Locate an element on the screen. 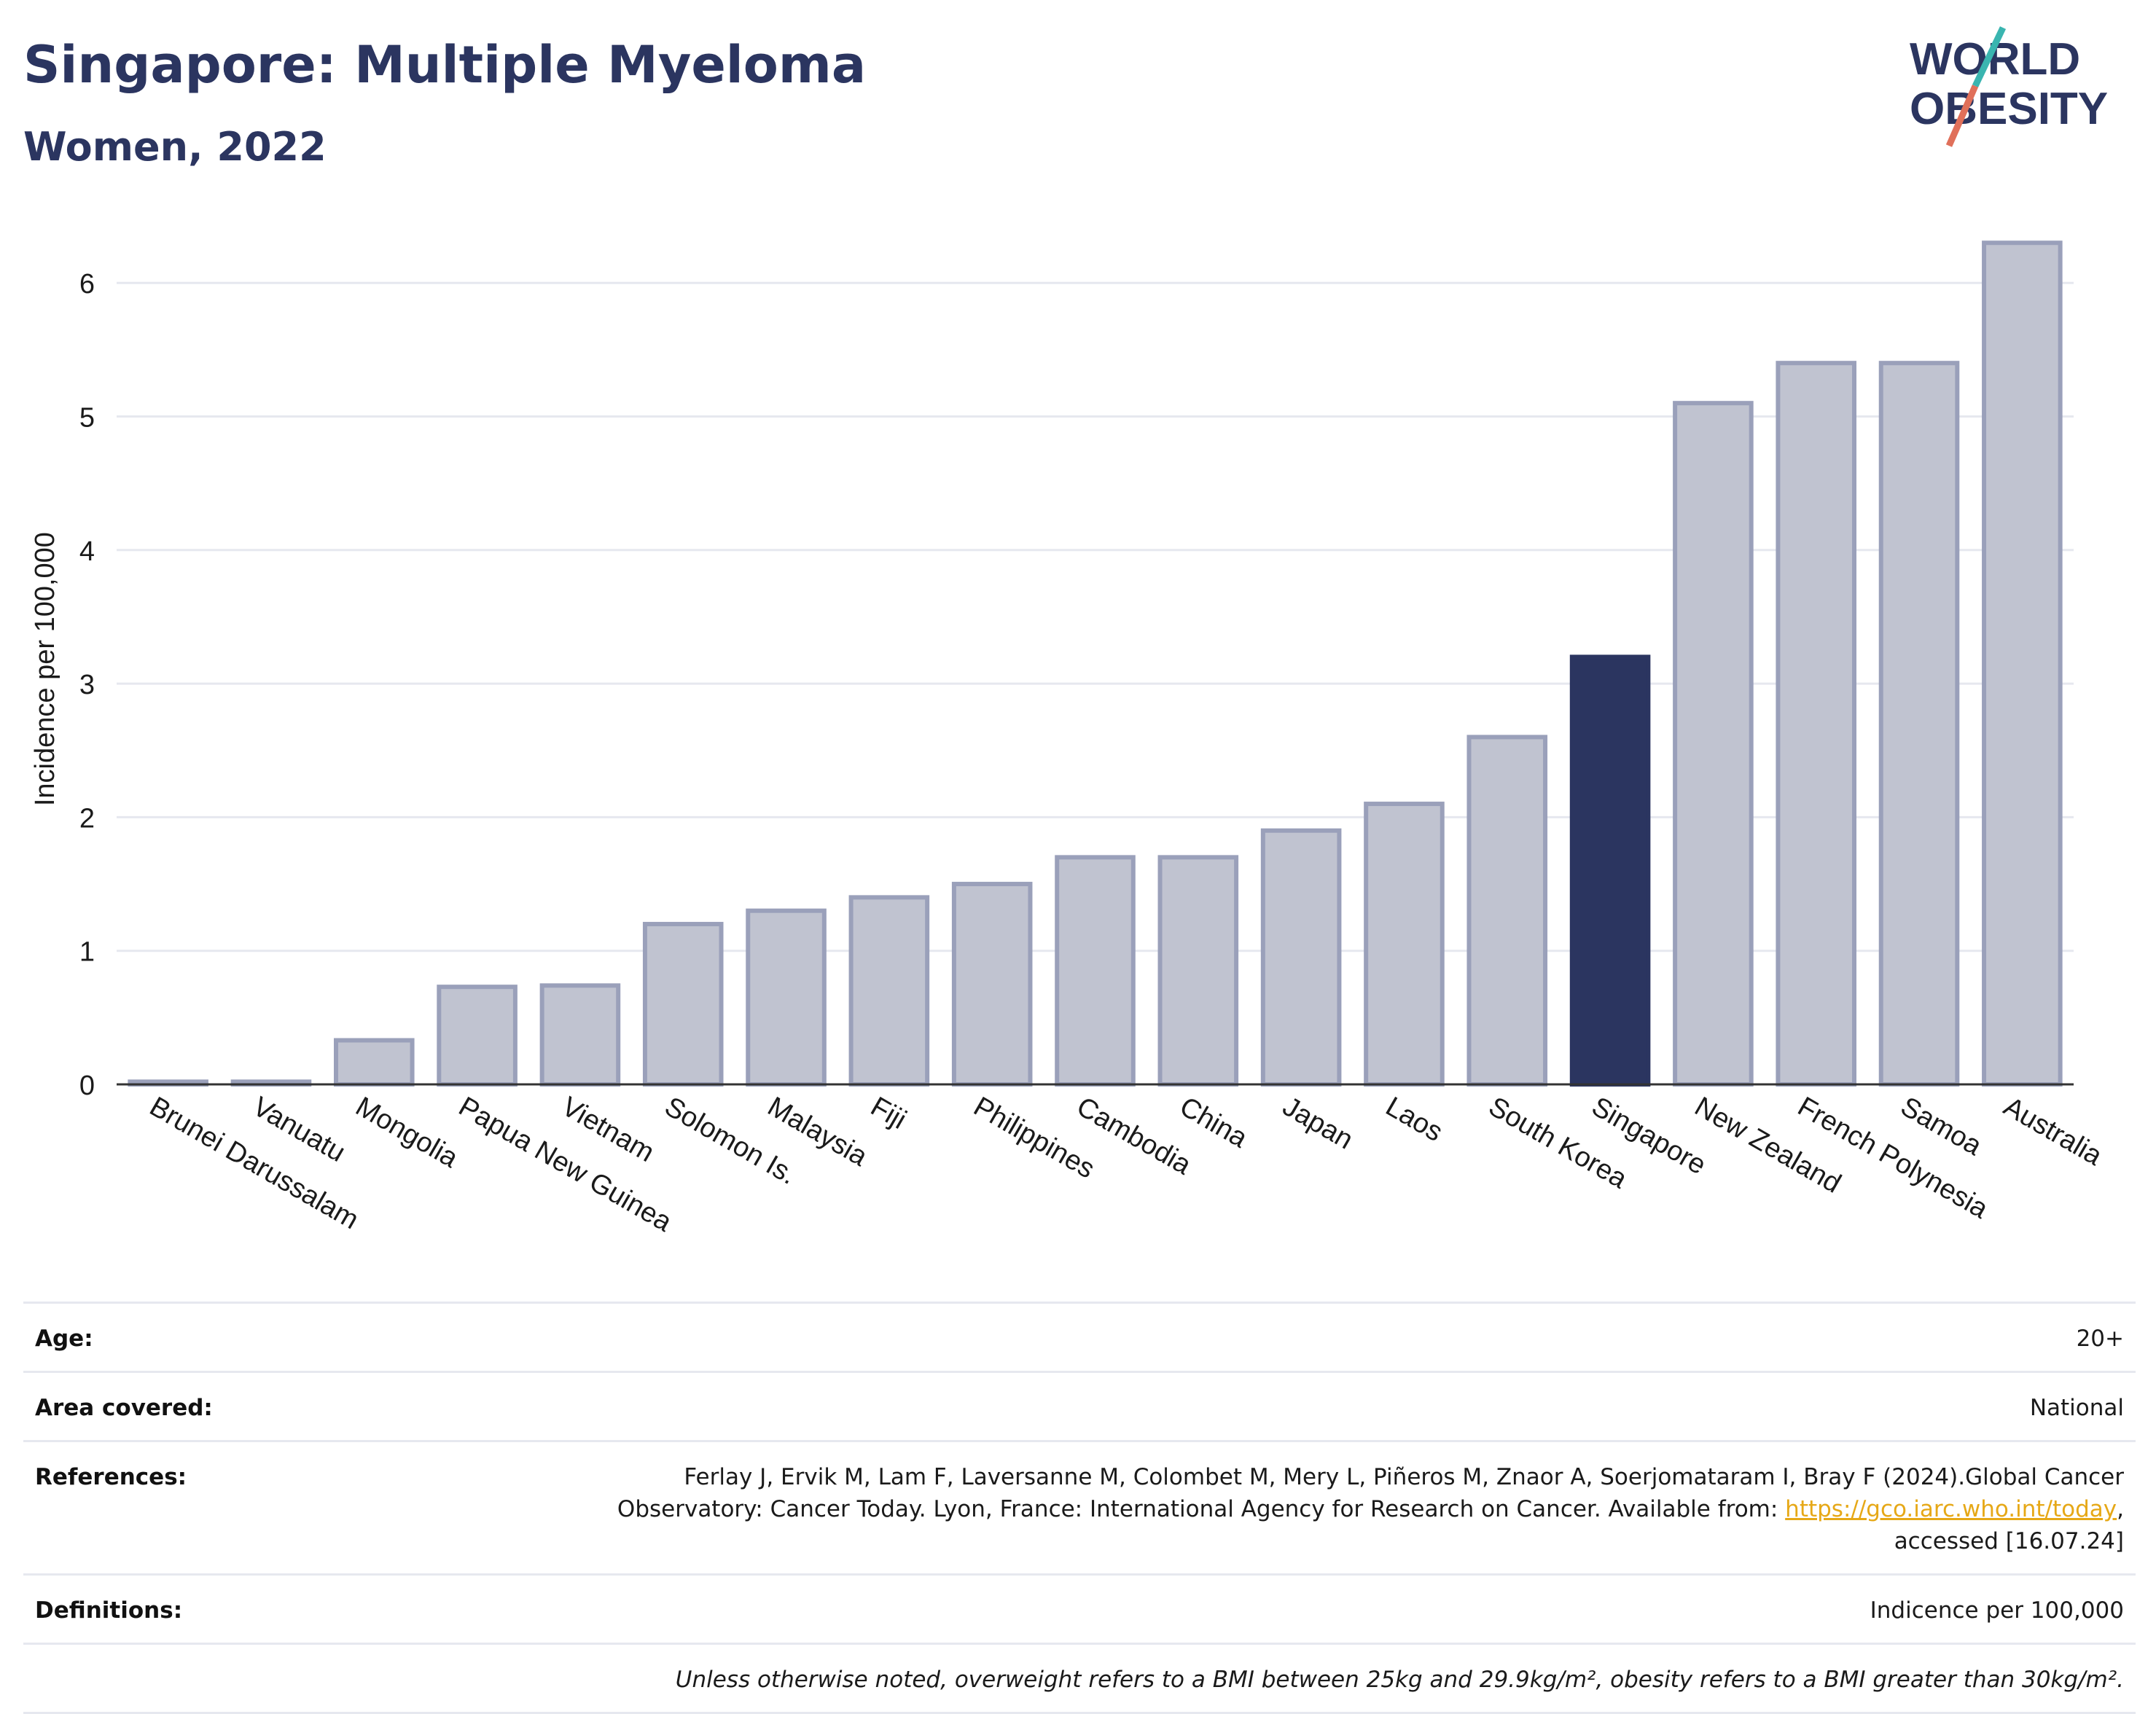  x-tick-label: Fiji is located at coordinates (888, 1113).